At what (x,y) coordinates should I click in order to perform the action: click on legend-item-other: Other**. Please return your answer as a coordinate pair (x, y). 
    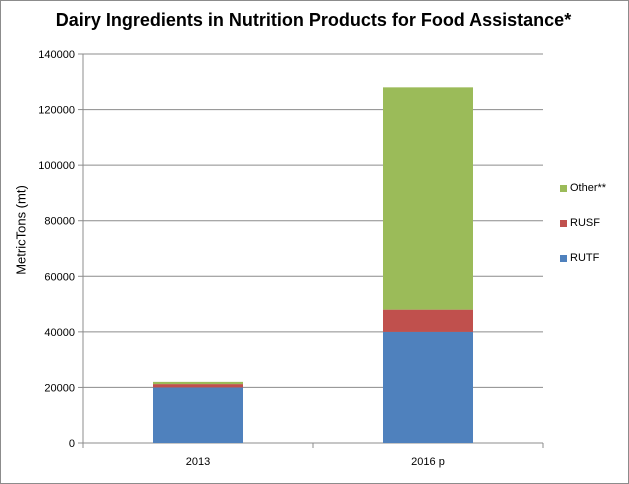
    Looking at the image, I should click on (583, 188).